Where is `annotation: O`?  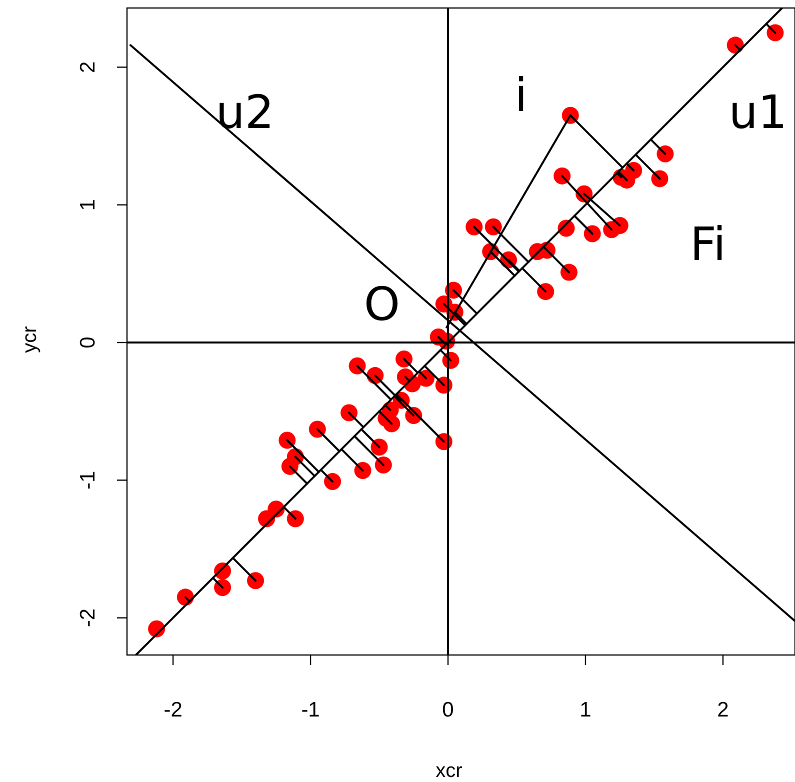
annotation: O is located at coordinates (382, 304).